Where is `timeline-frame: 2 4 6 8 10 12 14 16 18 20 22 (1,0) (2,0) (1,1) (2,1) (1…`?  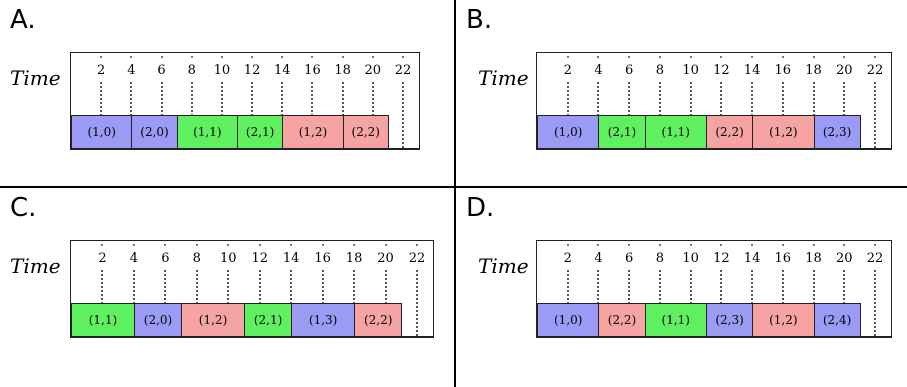 timeline-frame: 2 4 6 8 10 12 14 16 18 20 22 (1,0) (2,0) (1,1) (2,1) (1… is located at coordinates (245, 101).